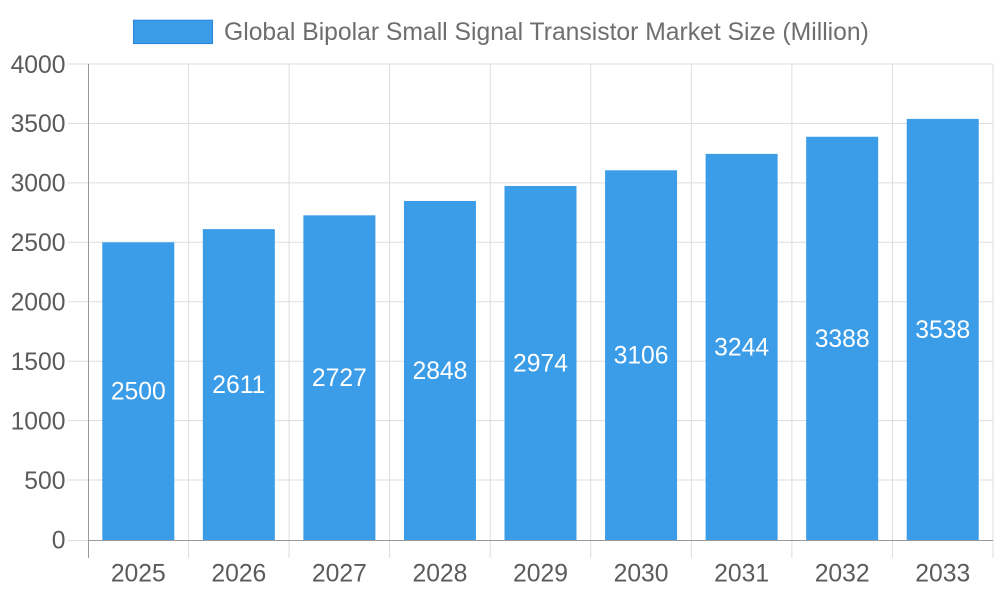  What do you see at coordinates (38, 124) in the screenshot?
I see `svg-text: 3500` at bounding box center [38, 124].